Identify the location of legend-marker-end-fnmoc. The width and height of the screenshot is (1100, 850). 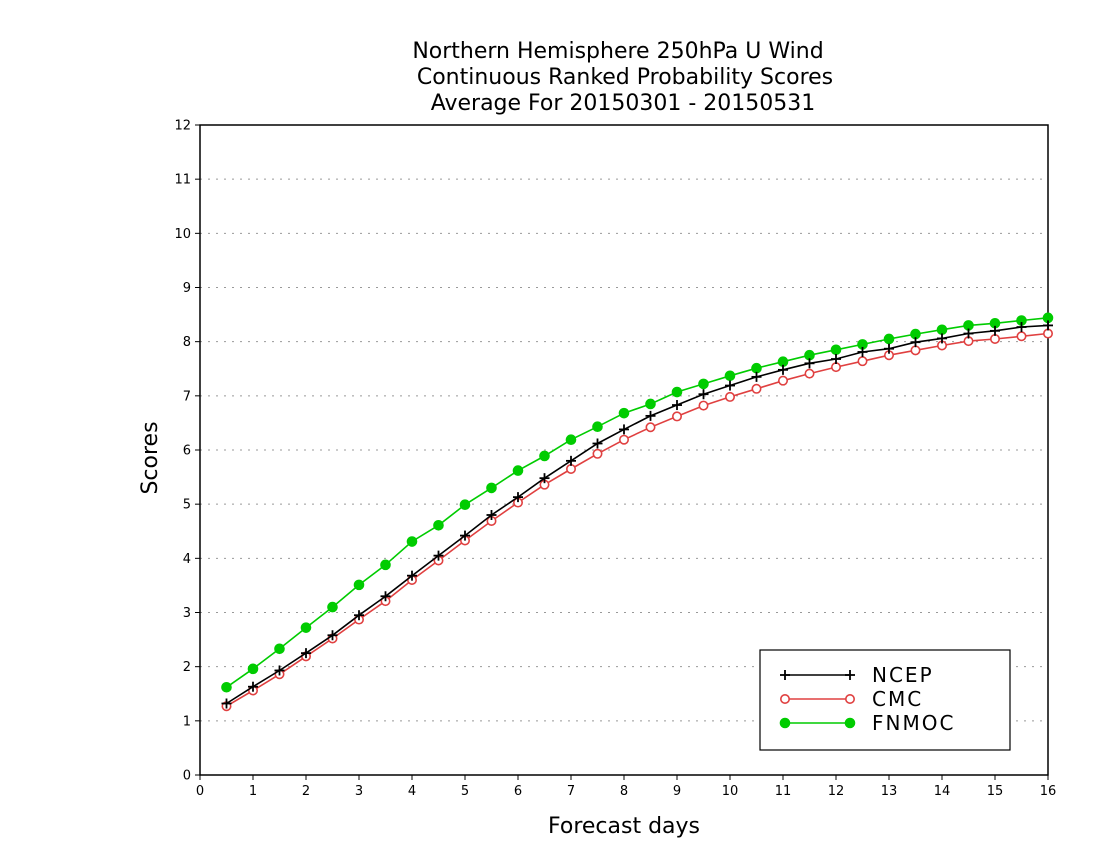
(850, 723).